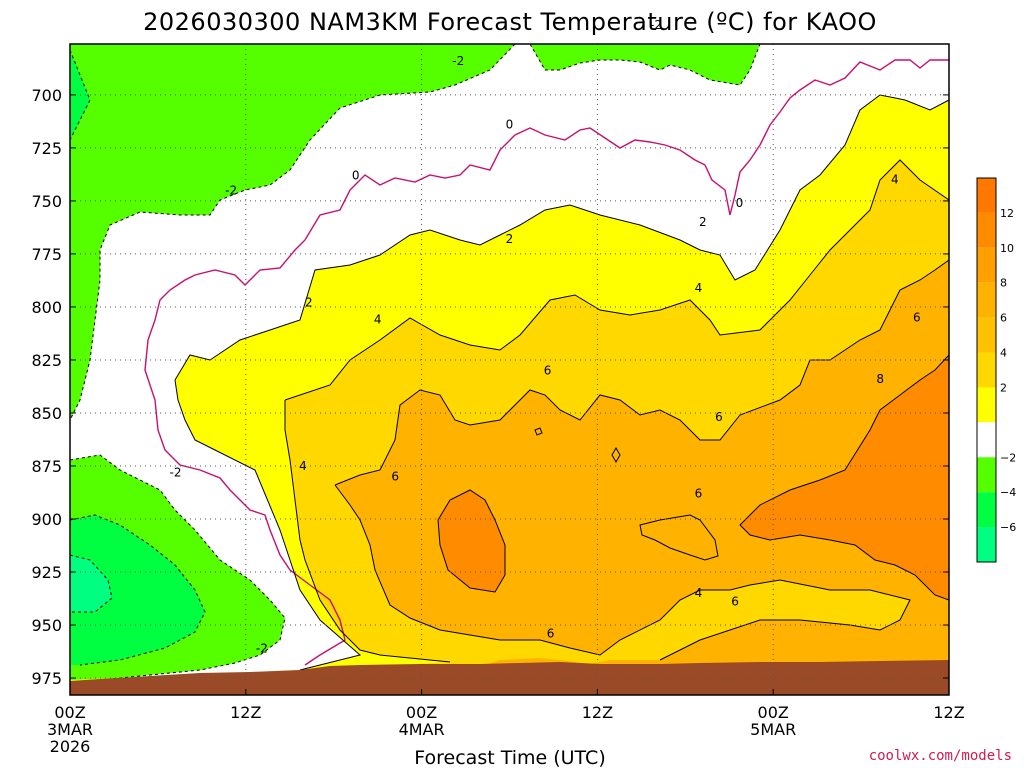  What do you see at coordinates (46, 466) in the screenshot?
I see `y-tick-label: 875` at bounding box center [46, 466].